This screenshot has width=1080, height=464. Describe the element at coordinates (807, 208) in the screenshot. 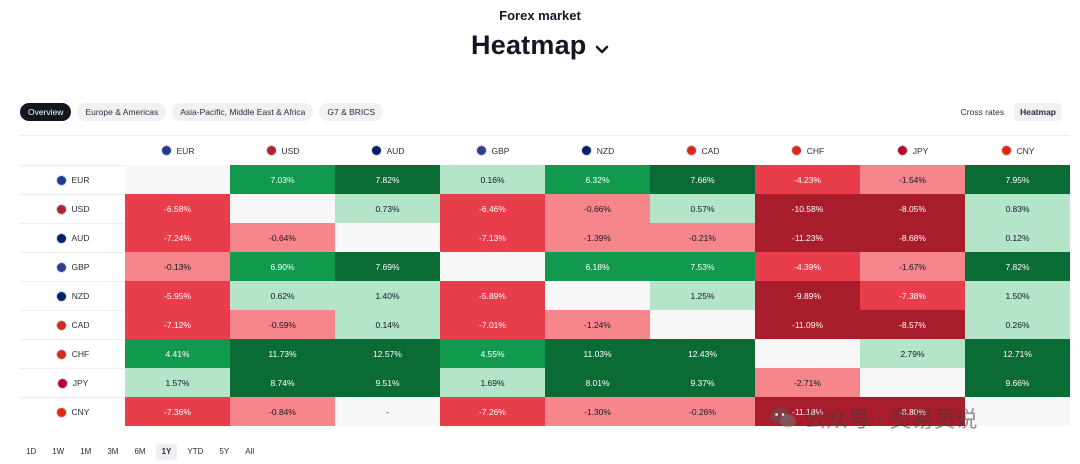

I see `heatmap-cell: -10.58%` at that location.